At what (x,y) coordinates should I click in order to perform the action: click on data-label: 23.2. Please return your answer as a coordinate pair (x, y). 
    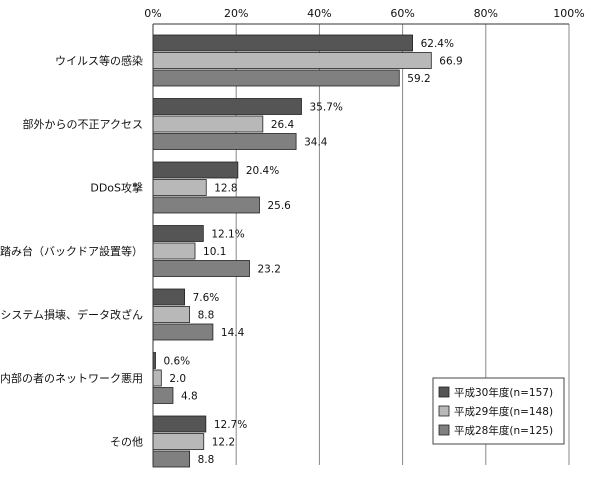
    Looking at the image, I should click on (269, 270).